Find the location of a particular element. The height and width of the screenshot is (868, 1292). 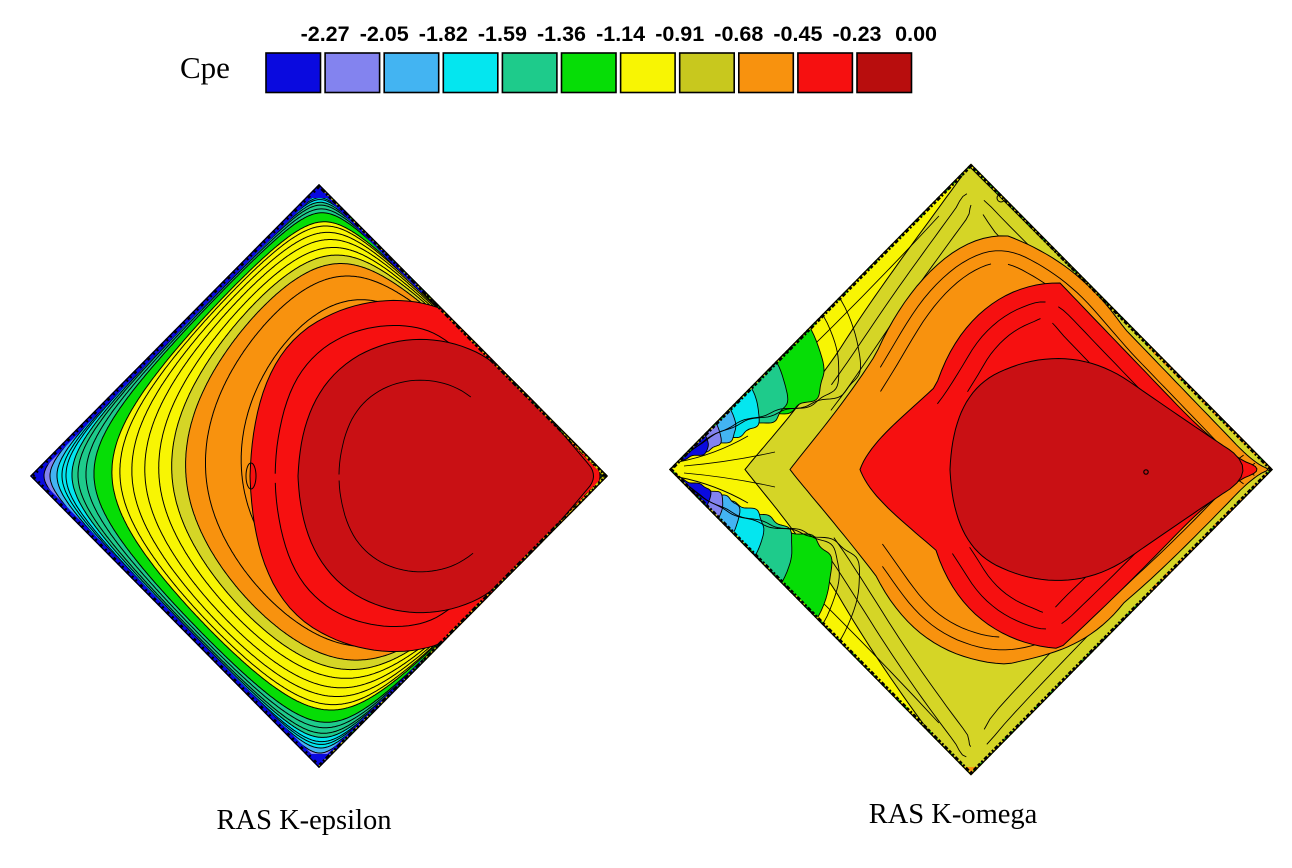

svg-text: -1.59 is located at coordinates (502, 34).